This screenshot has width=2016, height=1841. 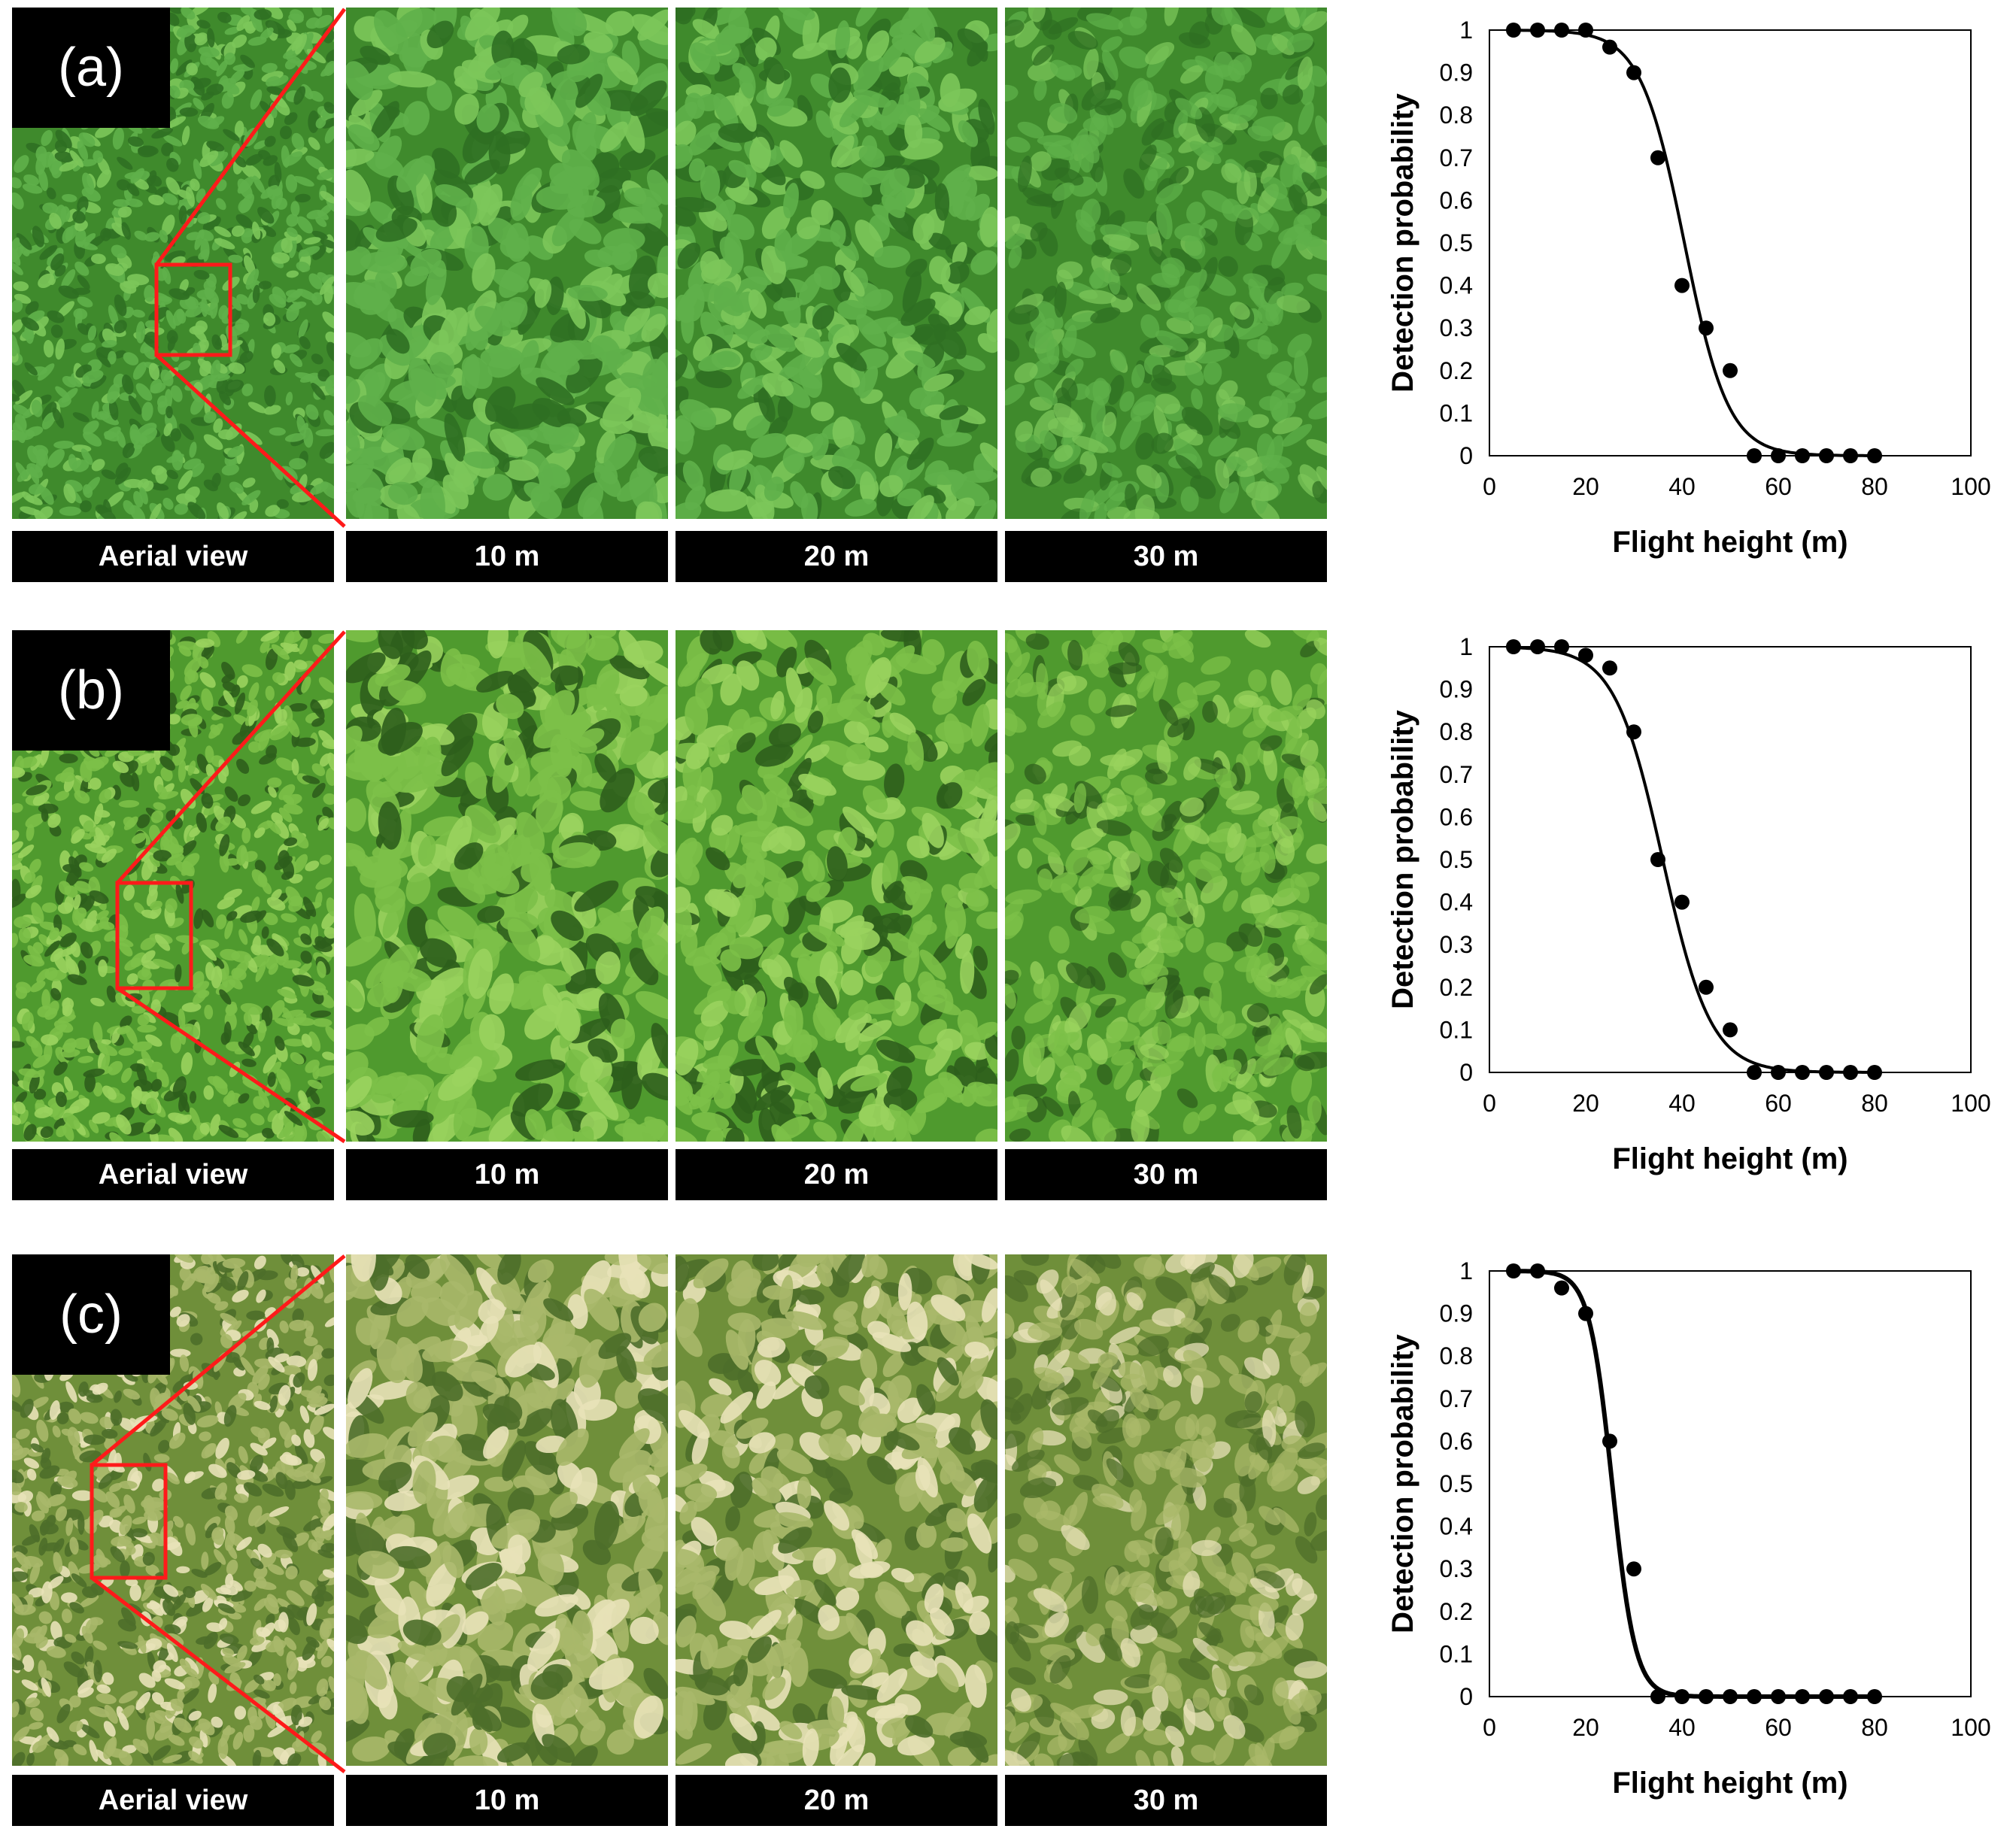 What do you see at coordinates (836, 556) in the screenshot?
I see `caption-20m: 20 m` at bounding box center [836, 556].